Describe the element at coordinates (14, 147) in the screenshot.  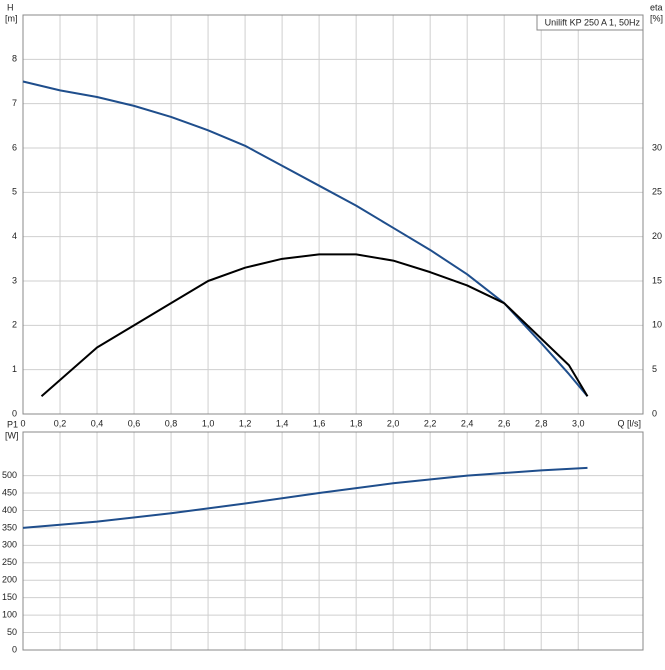
I see `y-tick-label: 6` at that location.